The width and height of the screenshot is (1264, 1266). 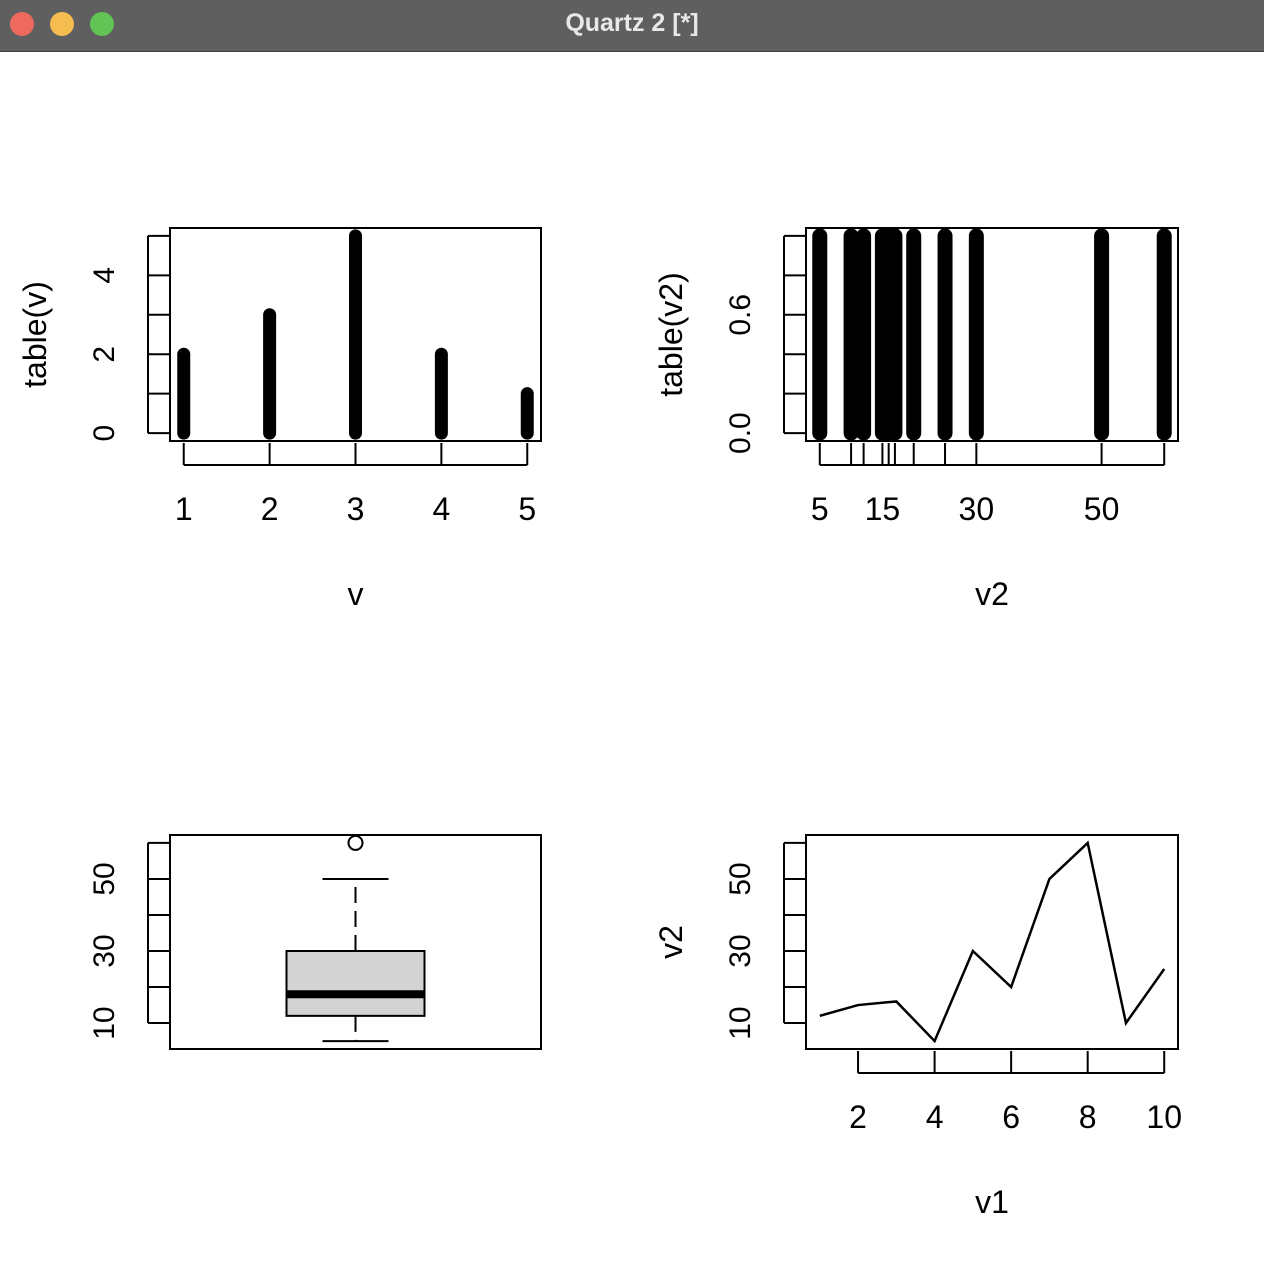 I want to click on line-plot-x-tick-label: 8, so click(x=1088, y=1117).